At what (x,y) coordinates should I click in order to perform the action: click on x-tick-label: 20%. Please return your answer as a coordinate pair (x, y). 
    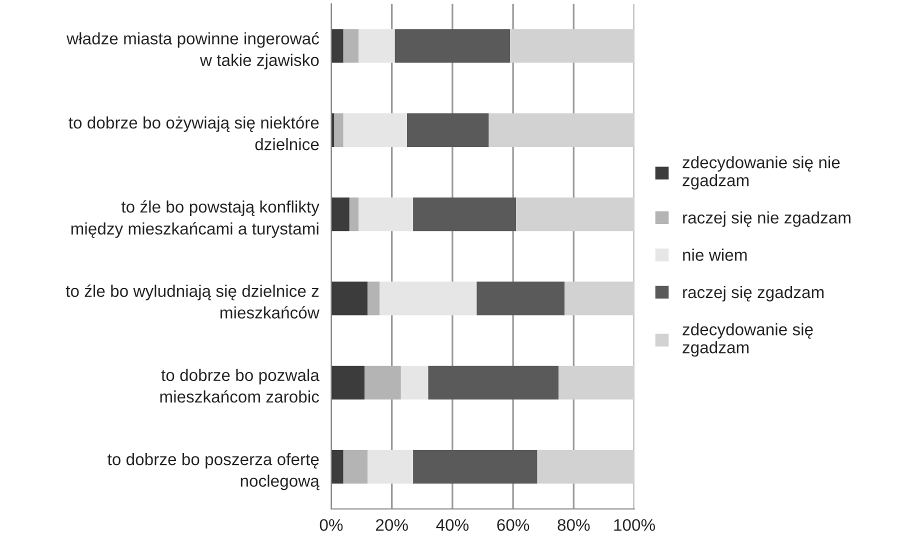
    Looking at the image, I should click on (392, 525).